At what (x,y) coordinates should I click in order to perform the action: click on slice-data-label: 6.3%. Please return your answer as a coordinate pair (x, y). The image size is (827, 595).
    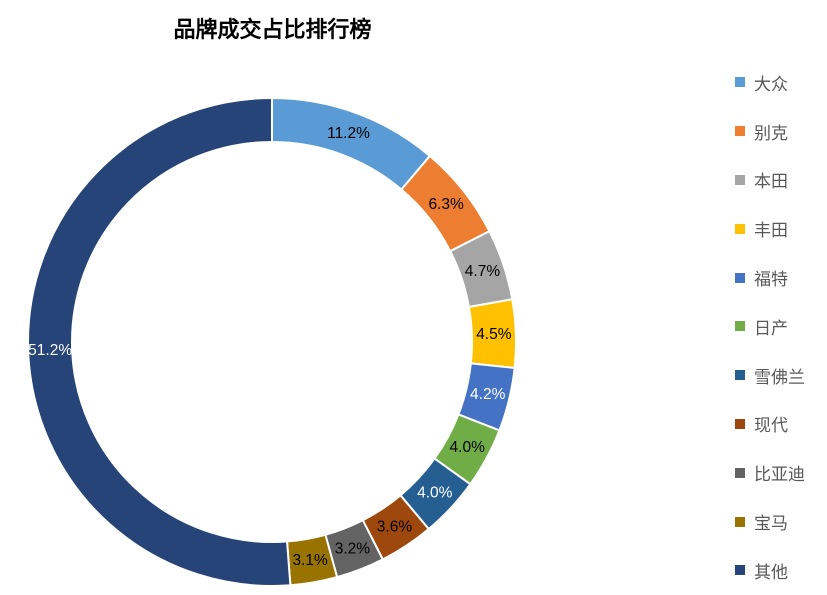
    Looking at the image, I should click on (446, 204).